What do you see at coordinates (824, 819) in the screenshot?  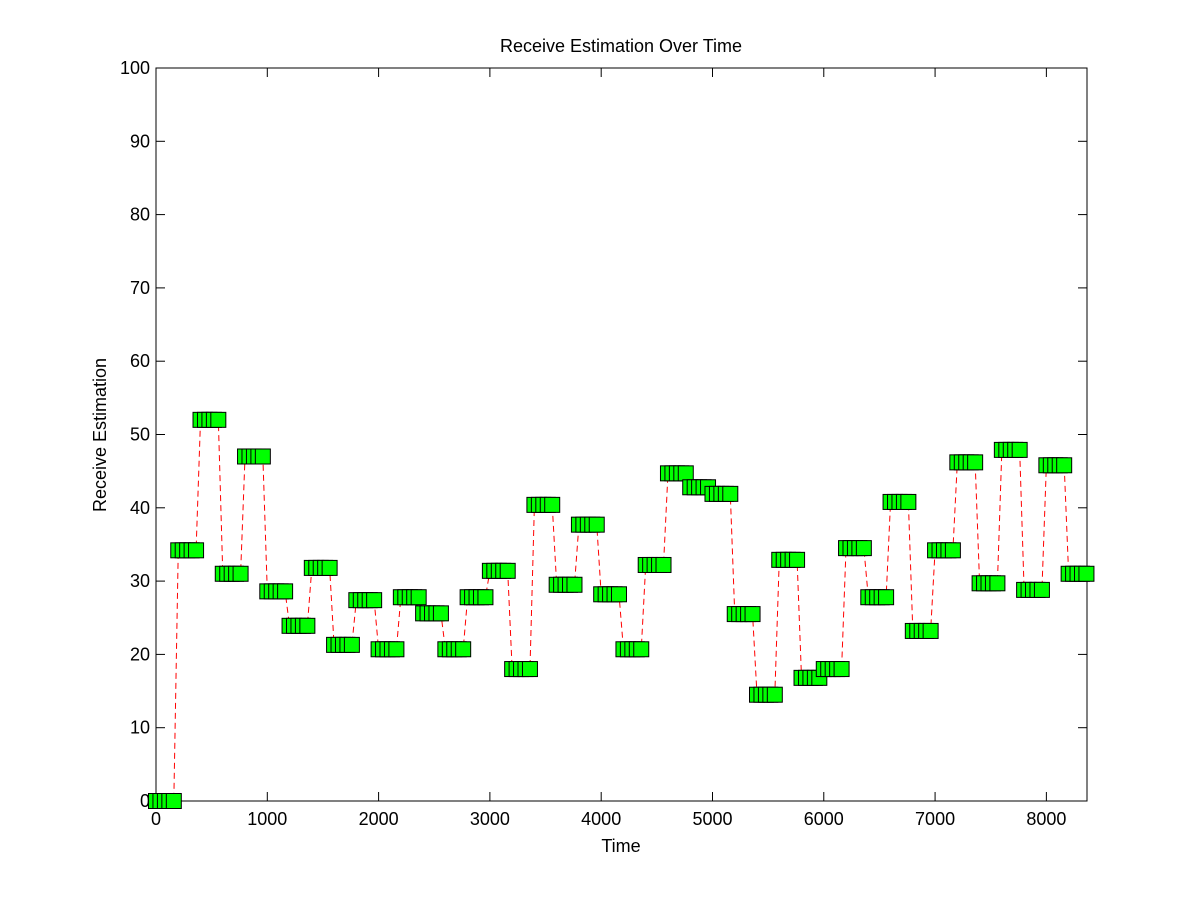 I see `x-tick-label: 6000` at bounding box center [824, 819].